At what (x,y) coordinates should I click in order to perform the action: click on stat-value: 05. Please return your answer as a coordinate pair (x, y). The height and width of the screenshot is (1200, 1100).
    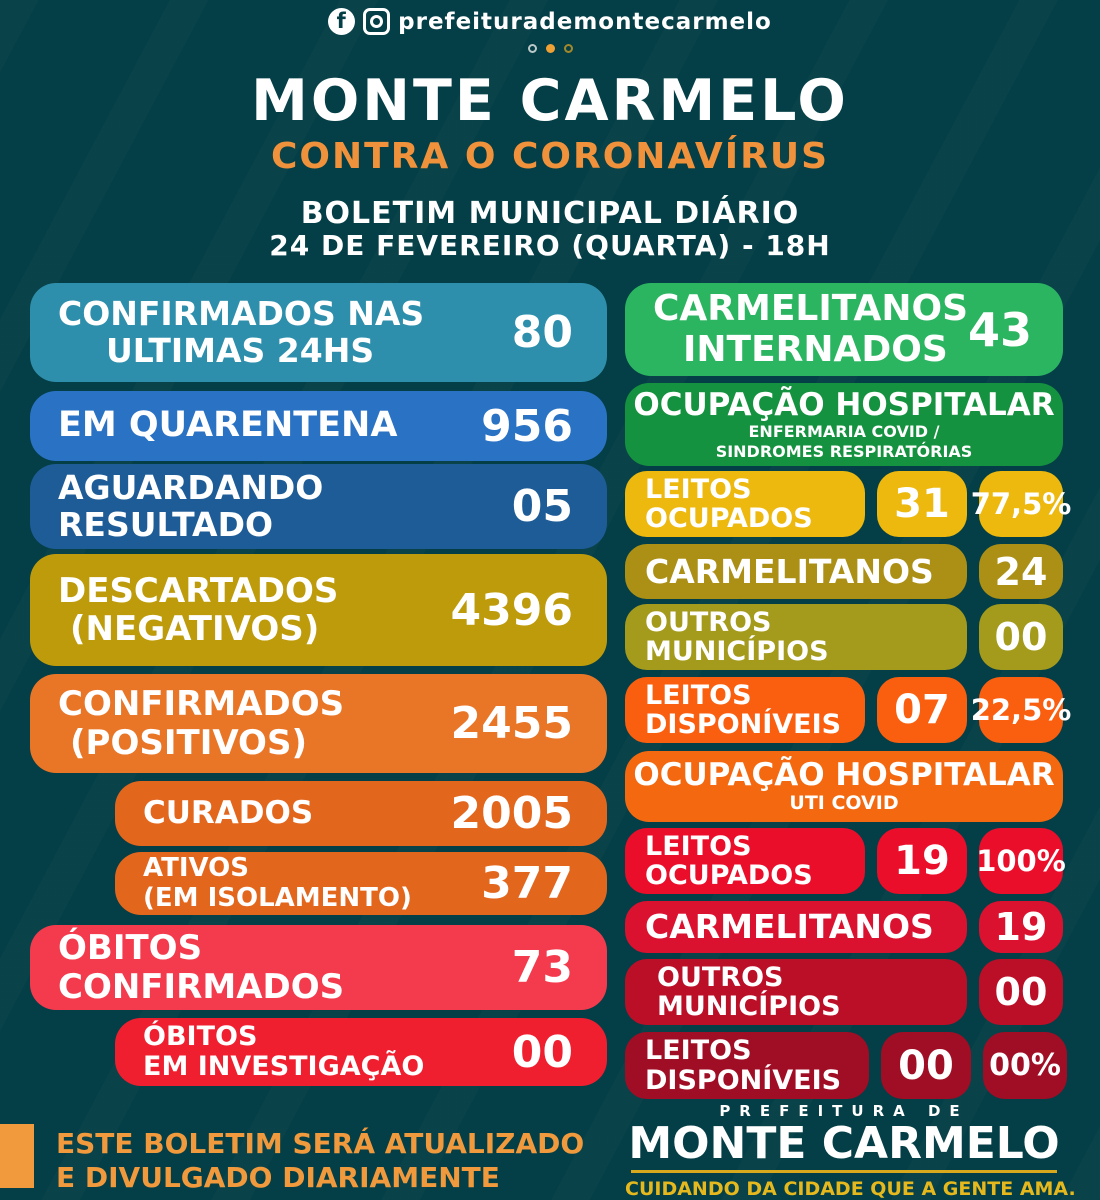
    Looking at the image, I should click on (542, 506).